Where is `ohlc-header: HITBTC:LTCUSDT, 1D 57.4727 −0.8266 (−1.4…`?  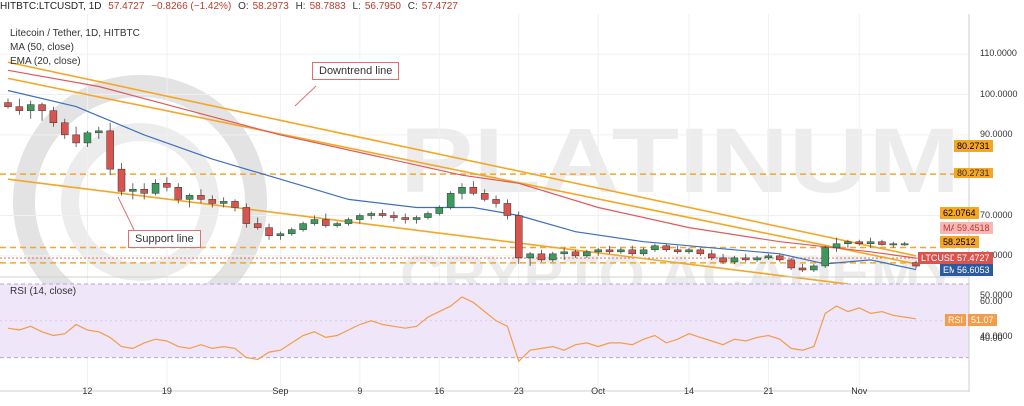
ohlc-header: HITBTC:LTCUSDT, 1D 57.4727 −0.8266 (−1.4… is located at coordinates (512, 7).